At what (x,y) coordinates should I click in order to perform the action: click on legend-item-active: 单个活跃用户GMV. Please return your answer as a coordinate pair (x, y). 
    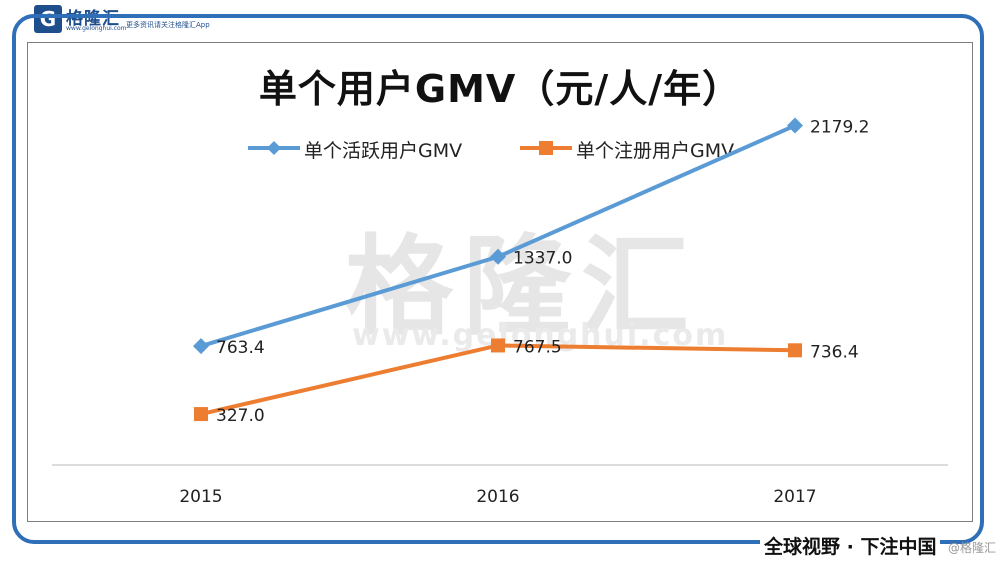
    Looking at the image, I should click on (373, 149).